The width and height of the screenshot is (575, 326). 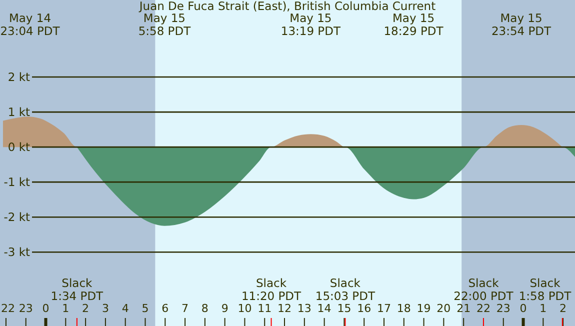 What do you see at coordinates (19, 77) in the screenshot?
I see `y-tick-label: 2 kt` at bounding box center [19, 77].